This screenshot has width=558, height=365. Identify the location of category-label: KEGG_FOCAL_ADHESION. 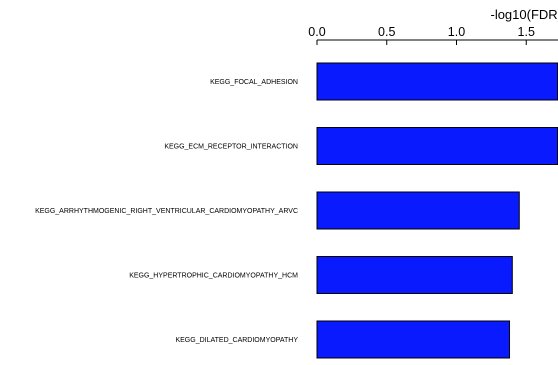
(254, 82).